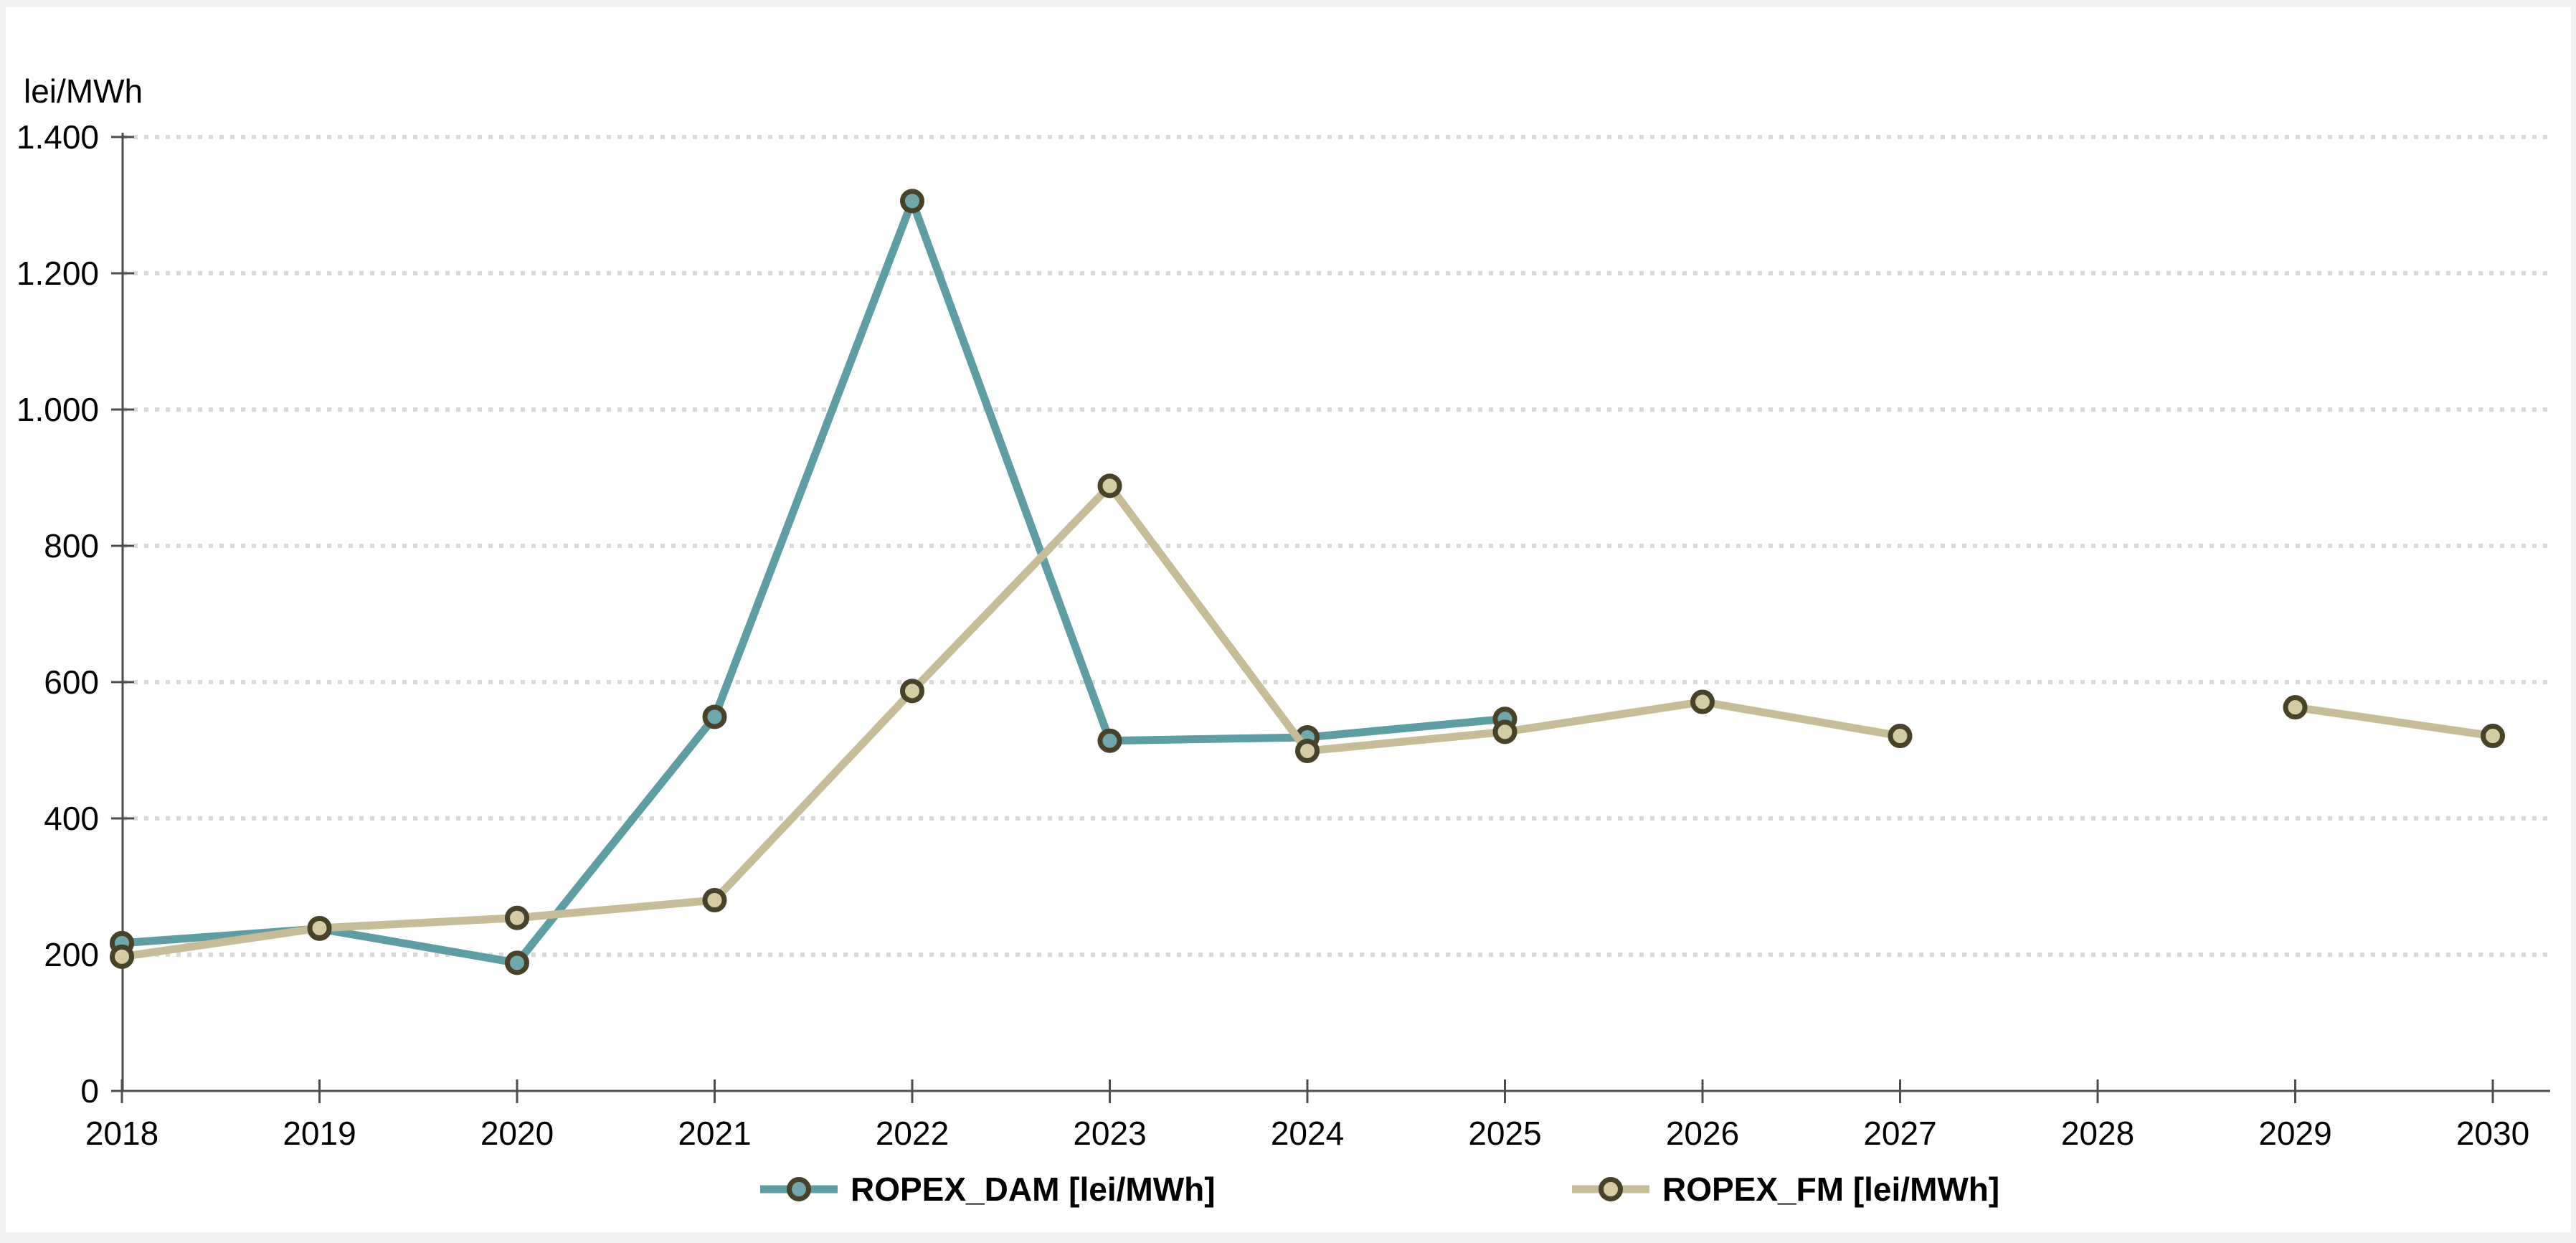 This screenshot has width=2576, height=1243. What do you see at coordinates (517, 962) in the screenshot?
I see `marker-ropex-dam-lei-mwh-2020` at bounding box center [517, 962].